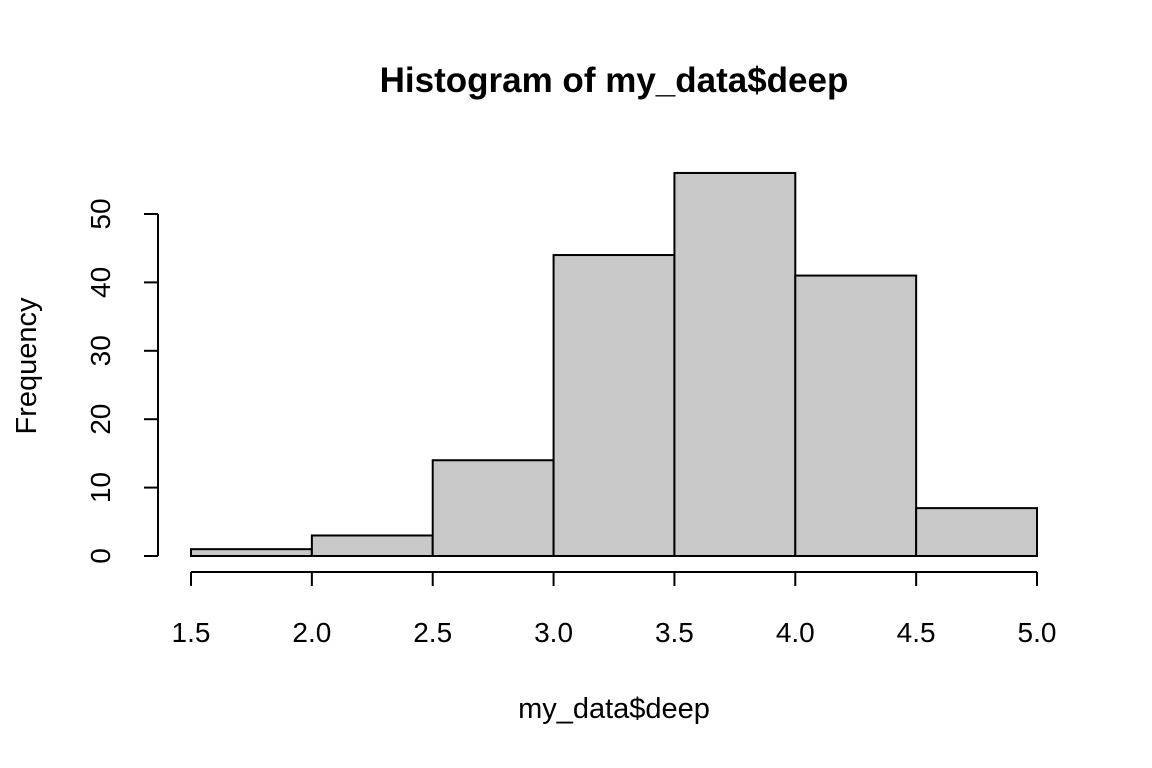 The image size is (1152, 768). I want to click on x-axis-label: my_data$deep, so click(614, 709).